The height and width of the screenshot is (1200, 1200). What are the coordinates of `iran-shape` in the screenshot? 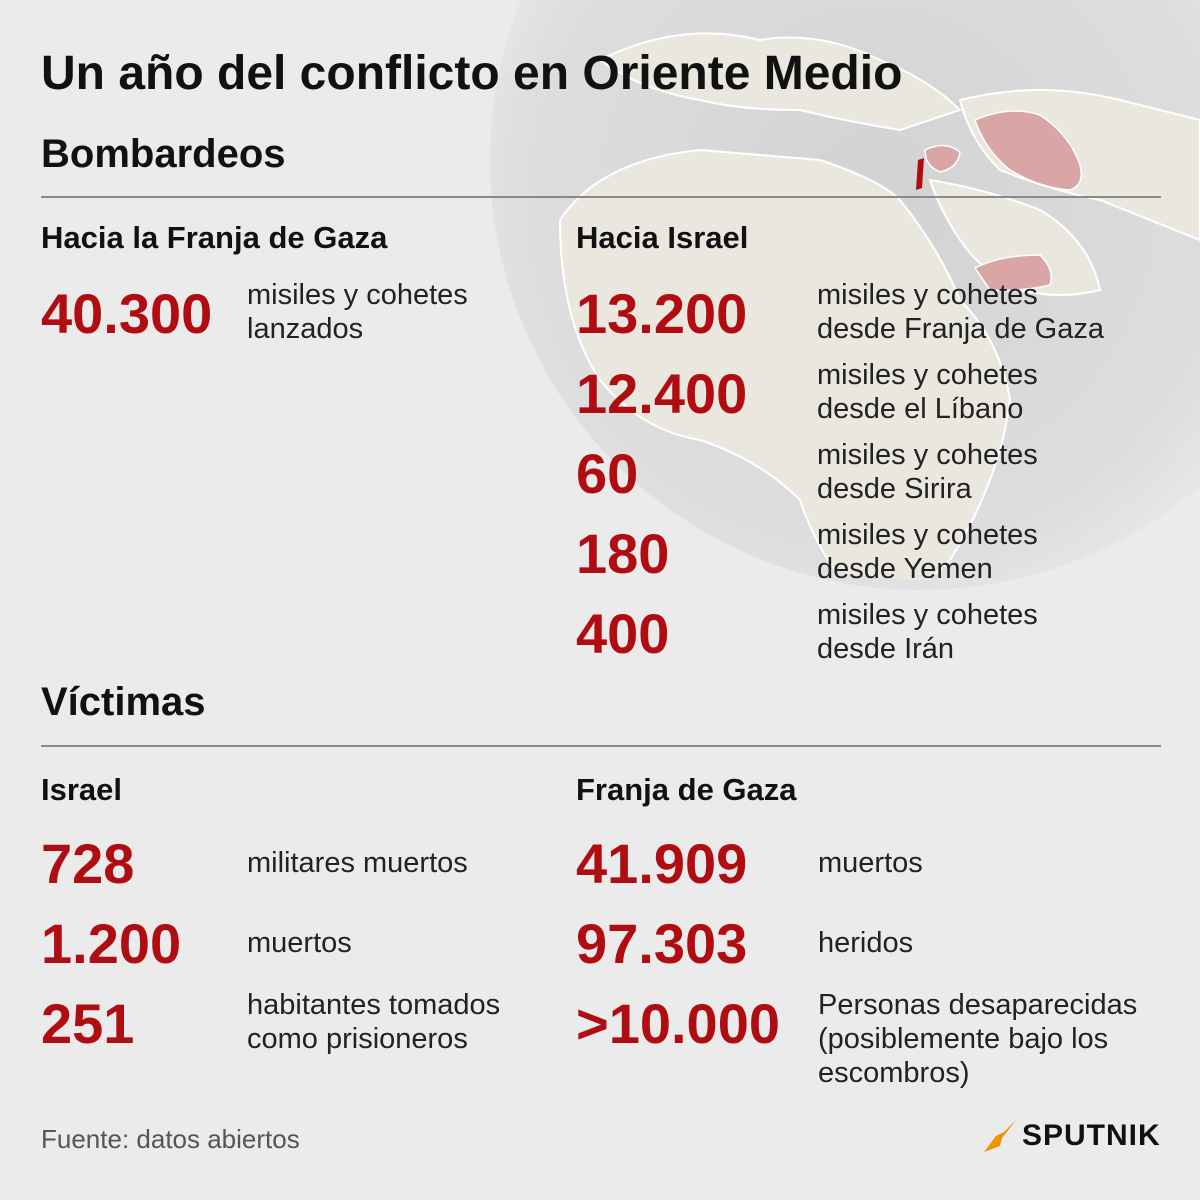 It's located at (1028, 150).